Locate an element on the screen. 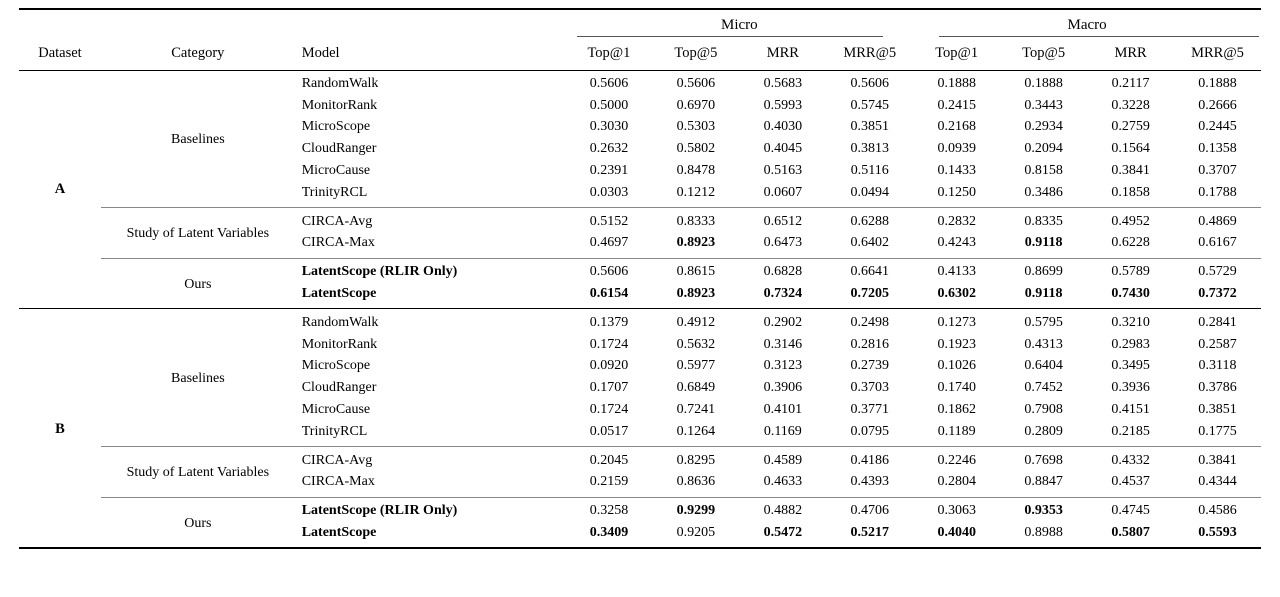 The height and width of the screenshot is (597, 1280). metric-cell: 0.5000 is located at coordinates (609, 105).